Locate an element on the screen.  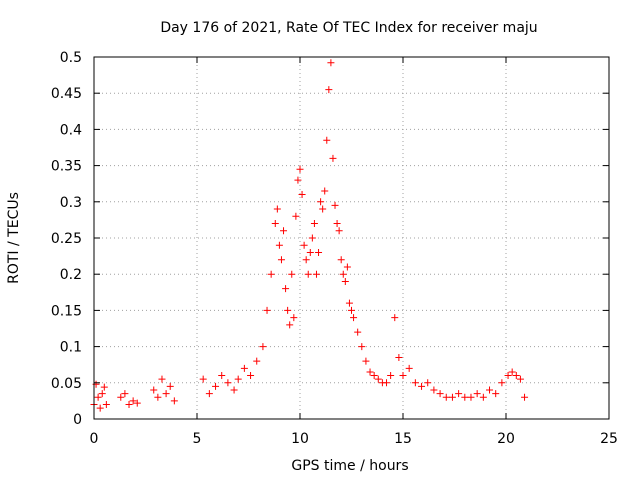
x-tick-label: 10 is located at coordinates (300, 439).